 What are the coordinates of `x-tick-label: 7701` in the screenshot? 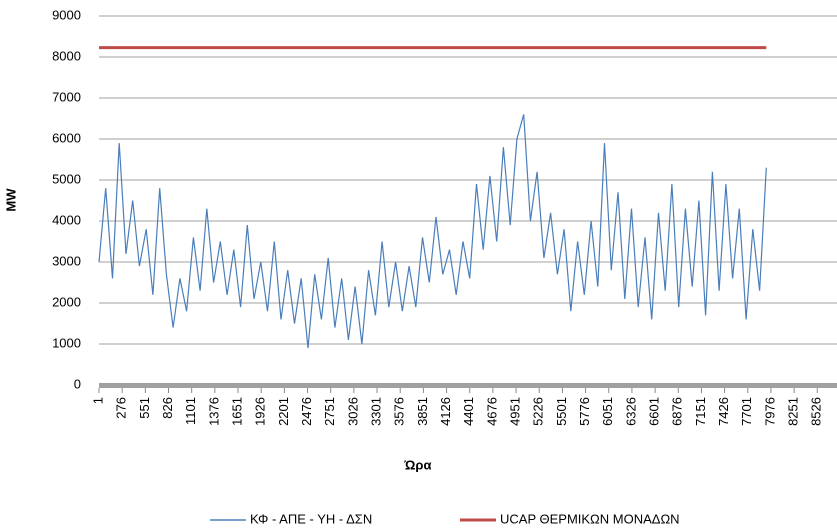 It's located at (746, 411).